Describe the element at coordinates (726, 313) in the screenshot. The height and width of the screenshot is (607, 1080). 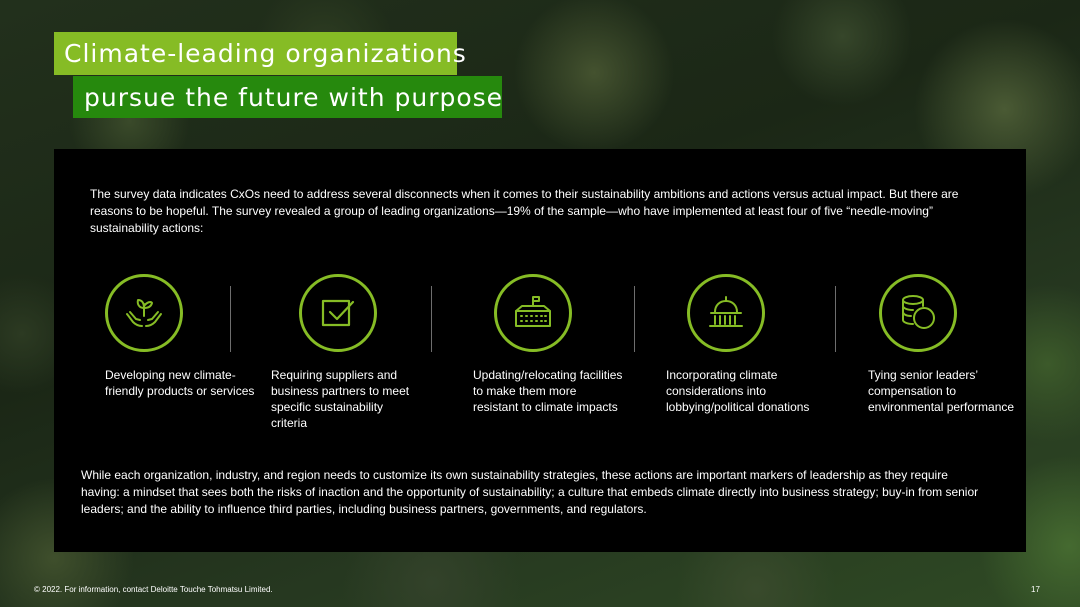
I see `capitol-icon` at that location.